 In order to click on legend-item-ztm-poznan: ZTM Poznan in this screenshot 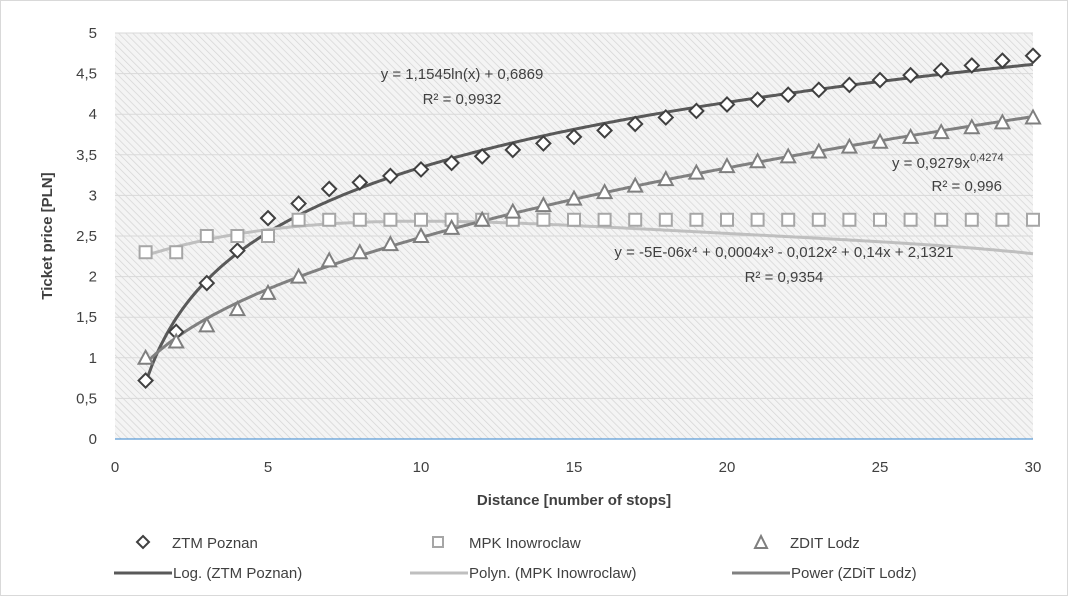, I will do `click(196, 543)`.